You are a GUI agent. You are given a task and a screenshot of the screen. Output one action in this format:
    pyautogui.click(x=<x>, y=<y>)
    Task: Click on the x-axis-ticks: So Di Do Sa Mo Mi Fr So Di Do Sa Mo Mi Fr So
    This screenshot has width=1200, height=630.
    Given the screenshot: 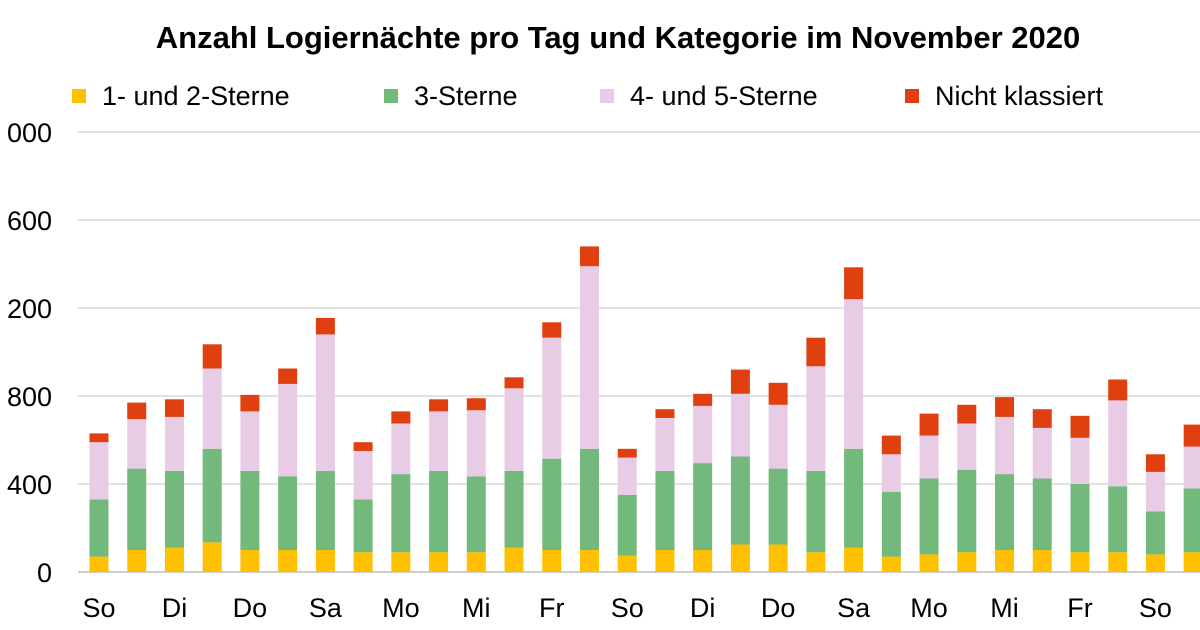 What is the action you would take?
    pyautogui.click(x=626, y=608)
    